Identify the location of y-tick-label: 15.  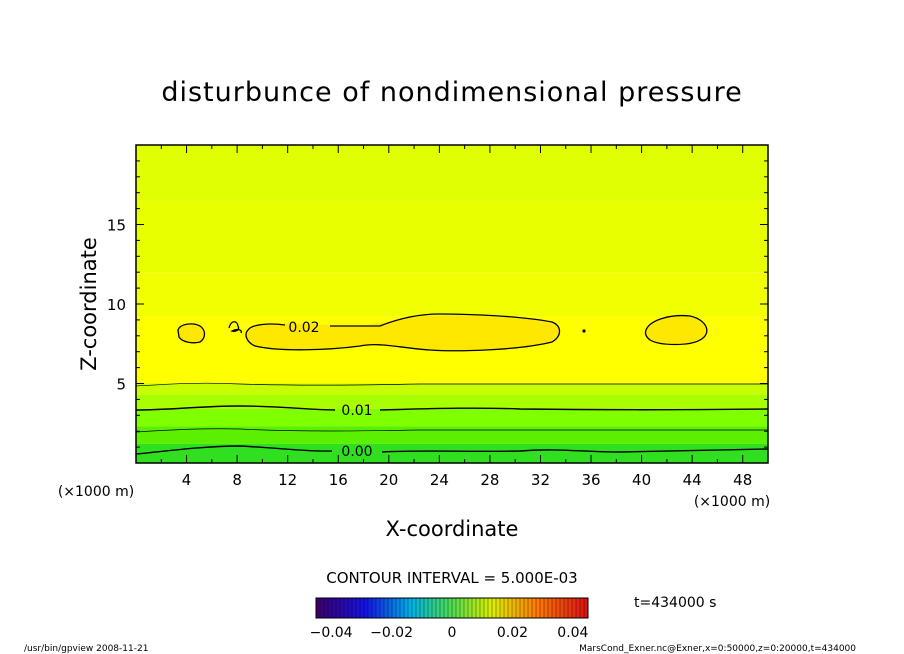
(116, 226).